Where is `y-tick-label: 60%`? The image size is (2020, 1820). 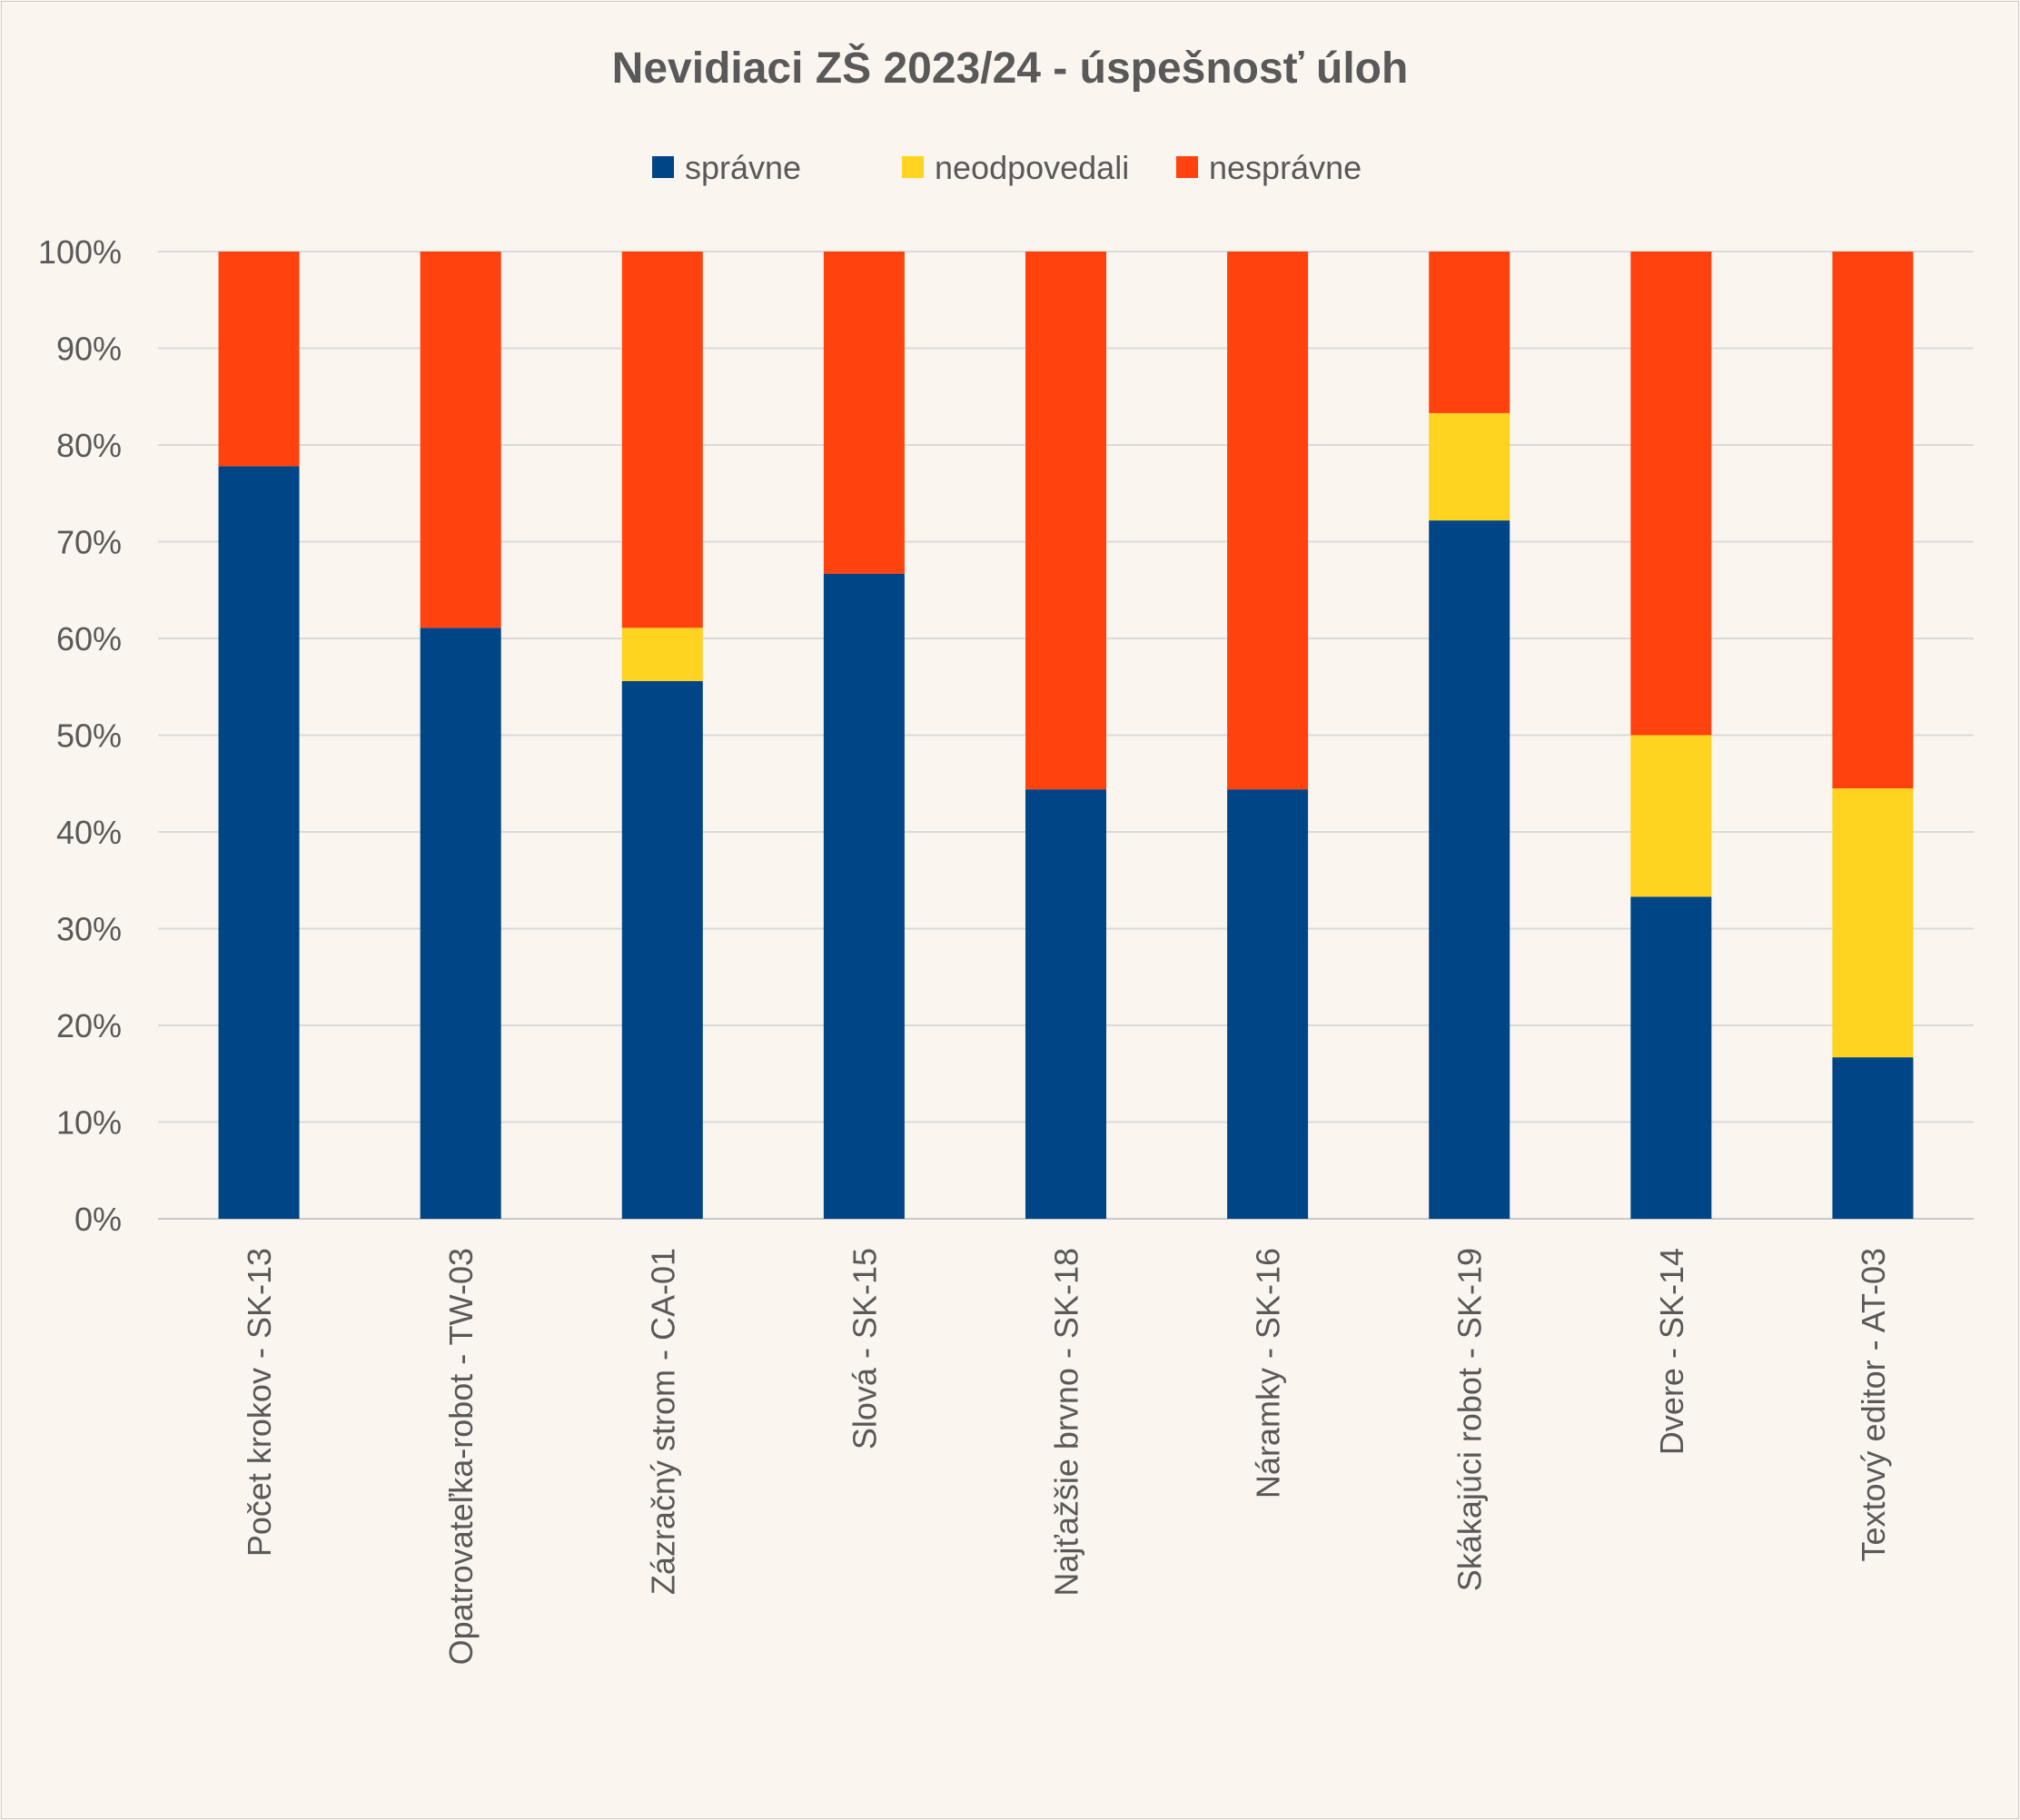
y-tick-label: 60% is located at coordinates (89, 639).